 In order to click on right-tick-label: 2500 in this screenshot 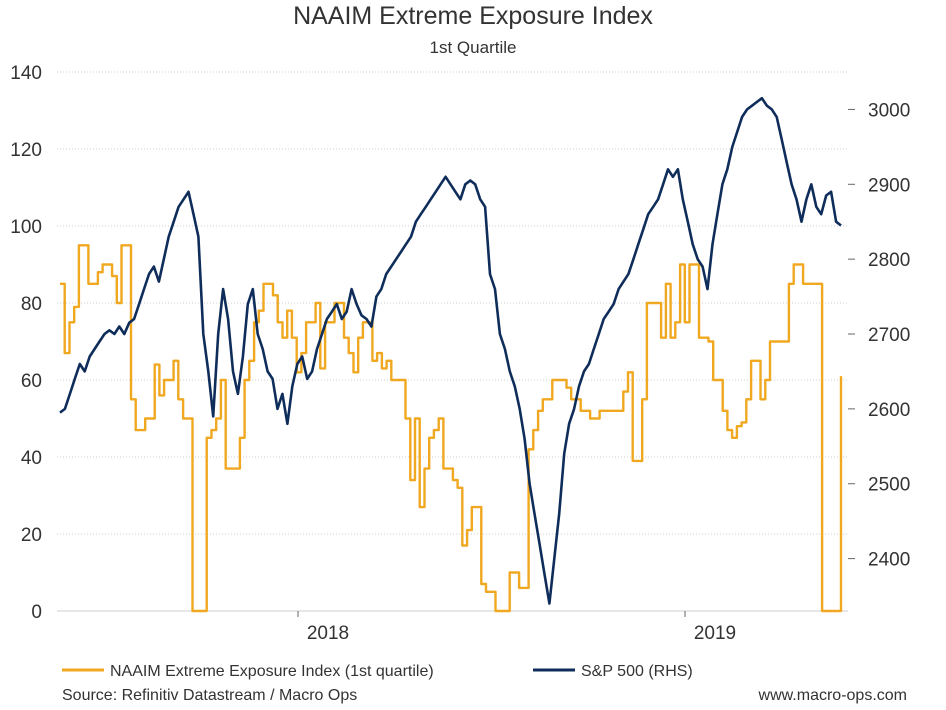, I will do `click(889, 485)`.